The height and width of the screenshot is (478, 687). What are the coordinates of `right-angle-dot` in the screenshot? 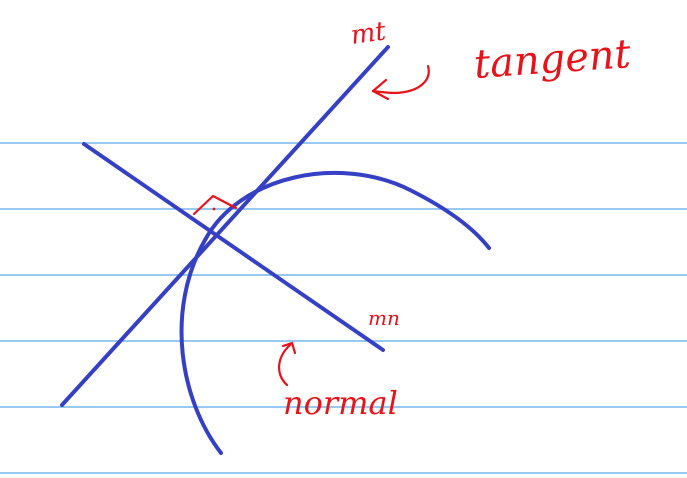 It's located at (214, 209).